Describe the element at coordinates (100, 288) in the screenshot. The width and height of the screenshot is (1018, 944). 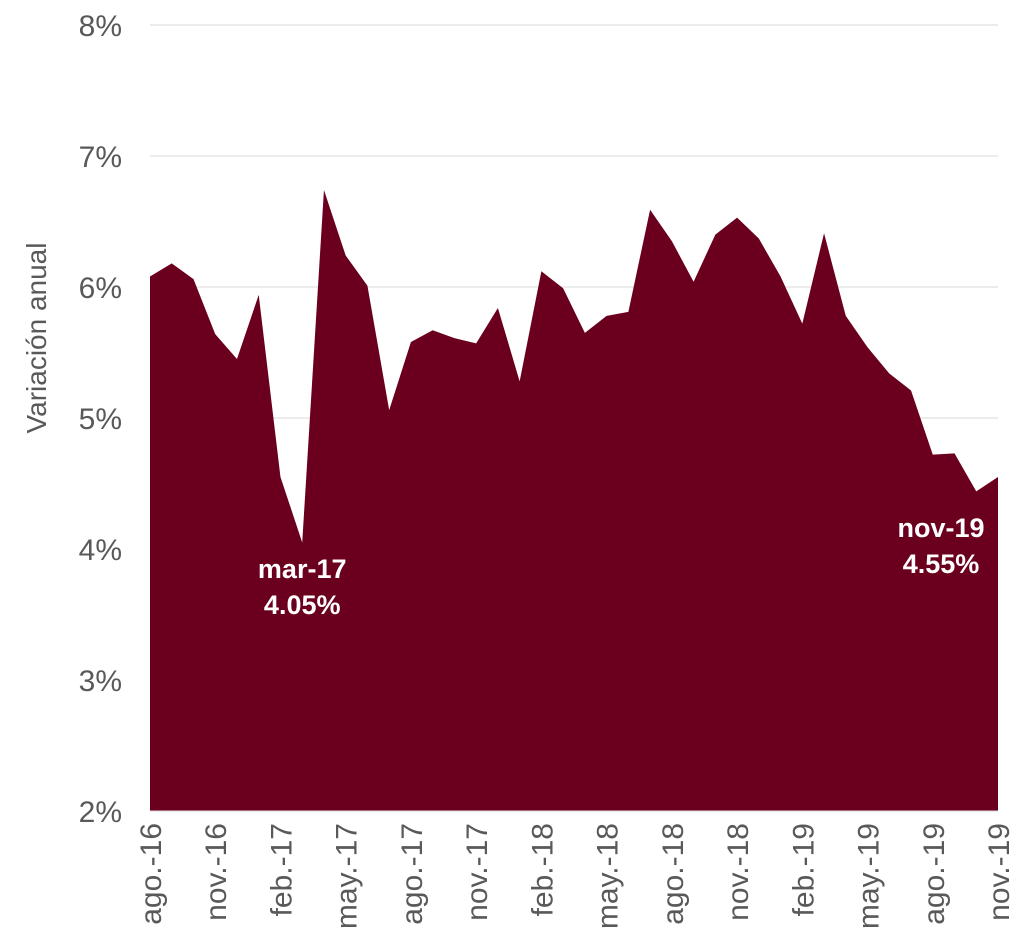
I see `y-tick-label: 6%` at that location.